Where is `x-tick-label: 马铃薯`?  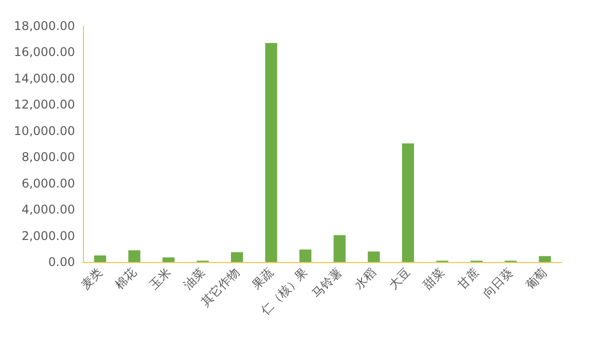
x-tick-label: 马铃薯 is located at coordinates (327, 282).